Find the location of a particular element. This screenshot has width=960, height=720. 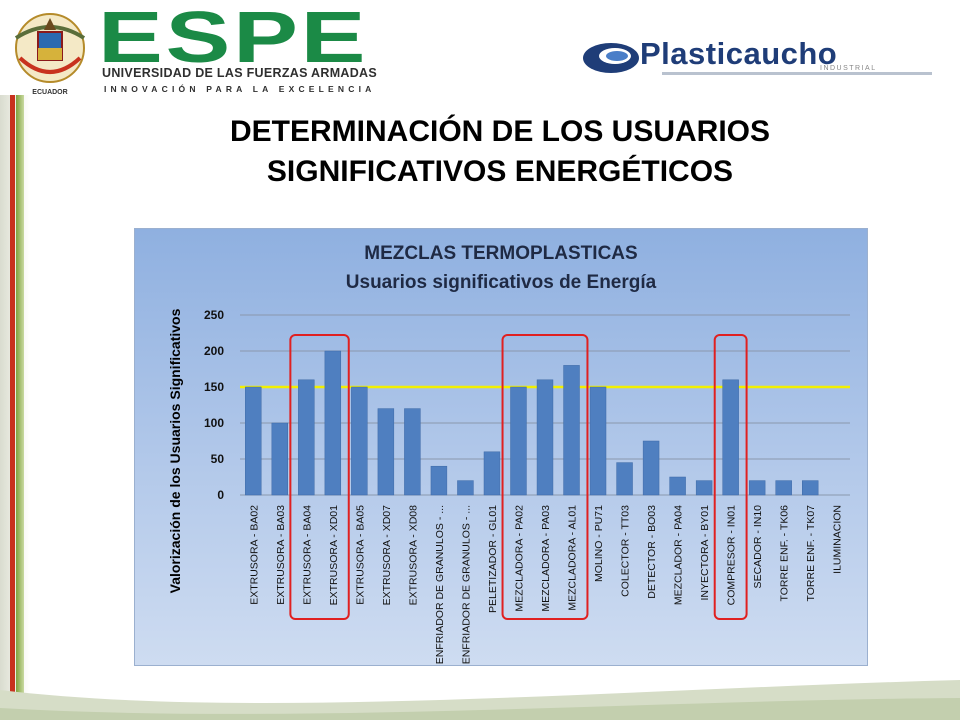

x-tick-label: MOLINO - PU71 is located at coordinates (599, 543).